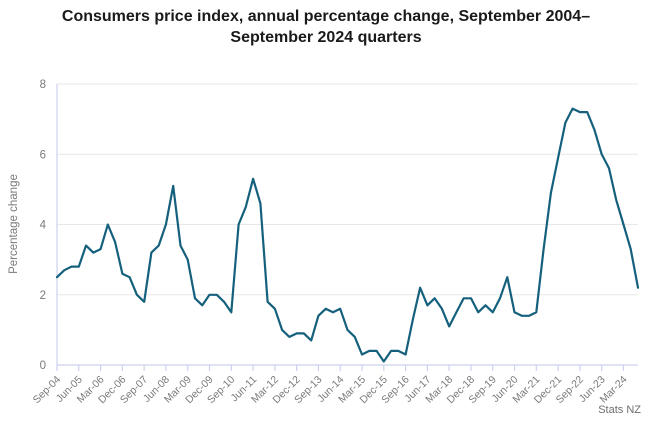 The width and height of the screenshot is (651, 433). I want to click on y-axis-title: Percentage change, so click(14, 224).